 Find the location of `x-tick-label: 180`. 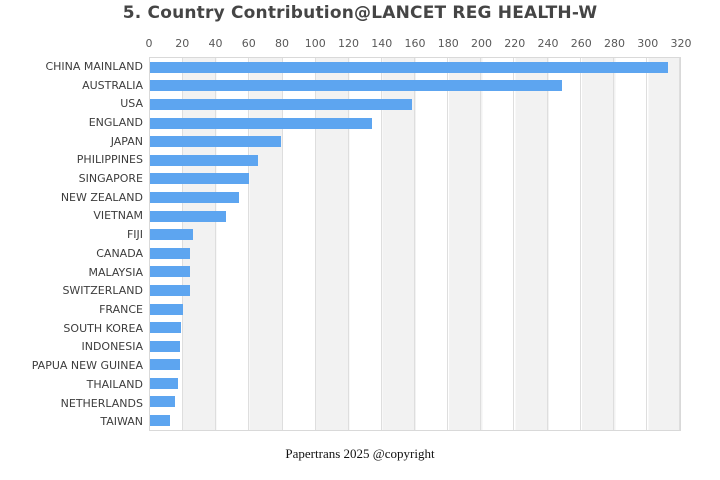

x-tick-label: 180 is located at coordinates (448, 43).